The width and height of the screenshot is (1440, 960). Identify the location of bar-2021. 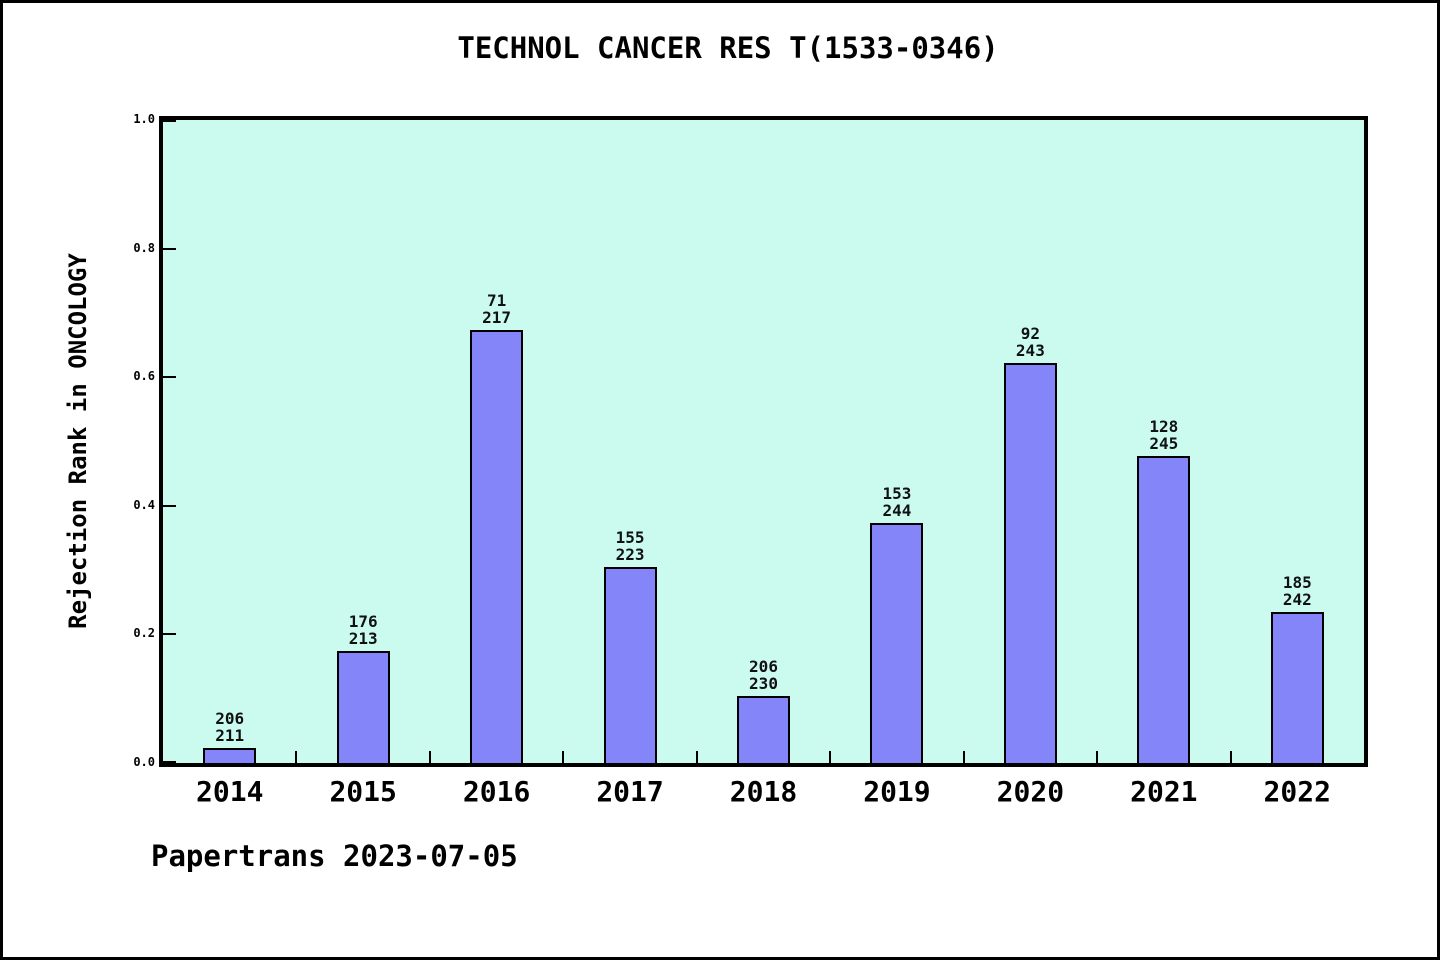
(1164, 609).